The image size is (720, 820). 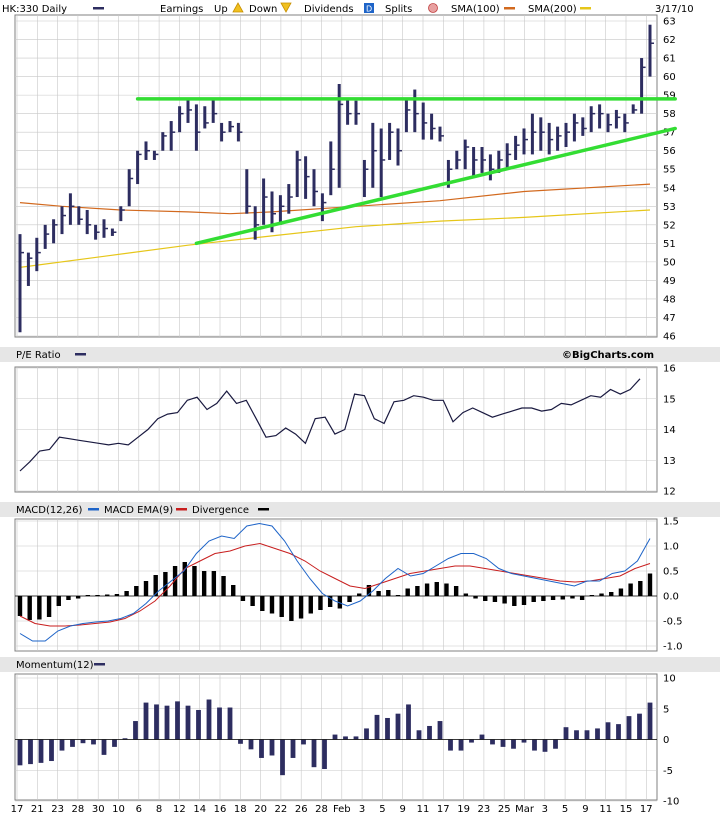 I want to click on pe-header-bar, so click(x=360, y=354).